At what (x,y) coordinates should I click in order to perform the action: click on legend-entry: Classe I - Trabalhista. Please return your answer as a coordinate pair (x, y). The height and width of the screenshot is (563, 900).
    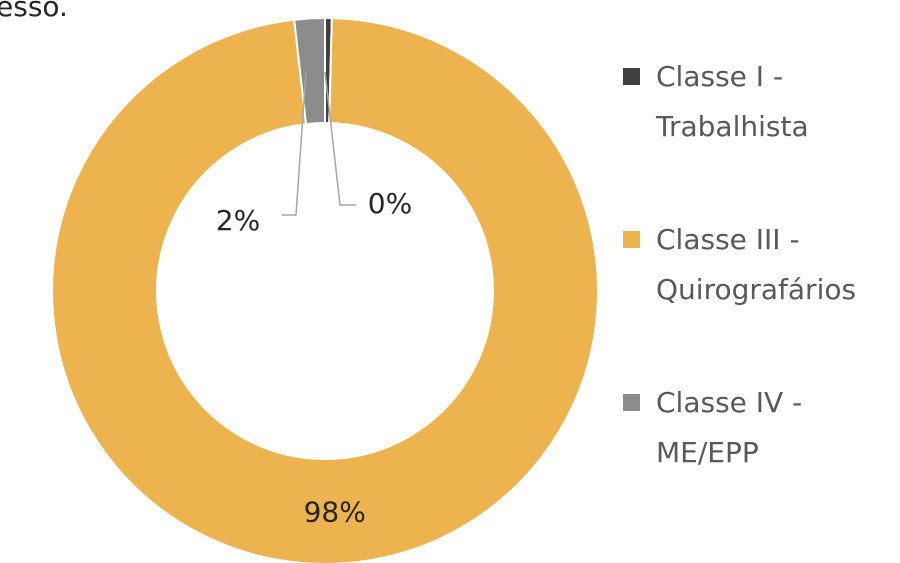
    Looking at the image, I should click on (750, 102).